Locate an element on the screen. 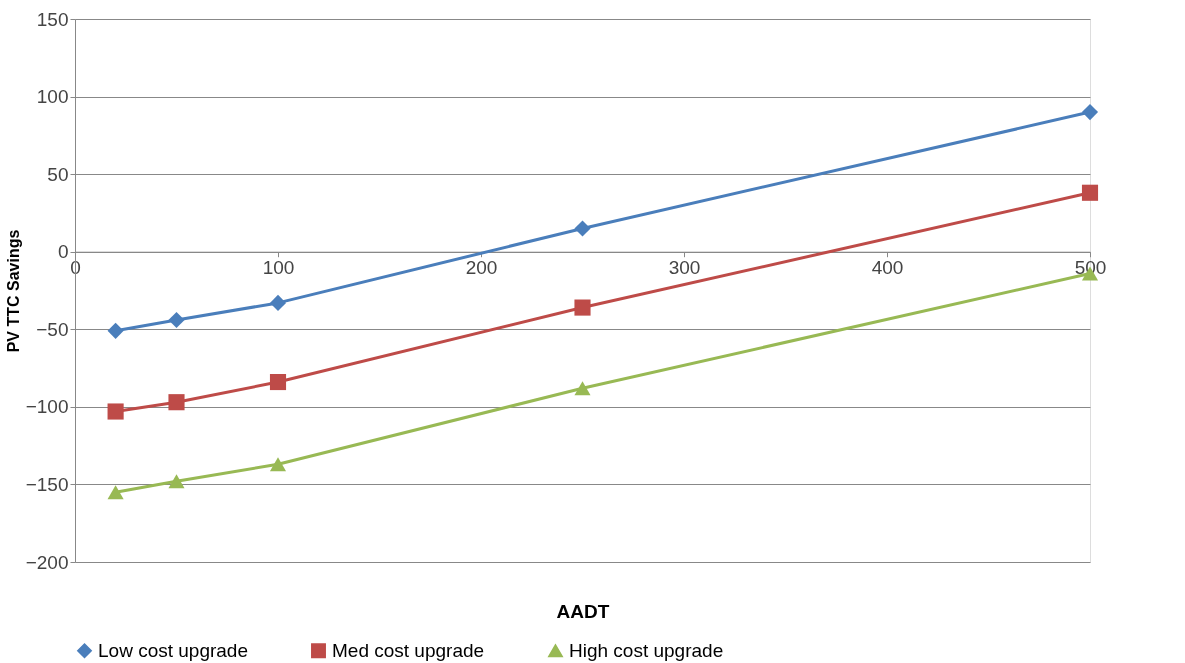  x-tick-label: 400 is located at coordinates (887, 268).